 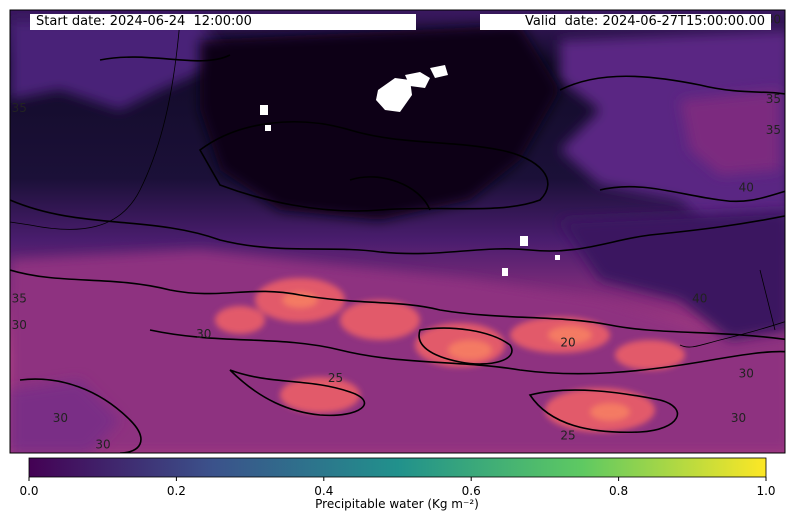 What do you see at coordinates (223, 22) in the screenshot?
I see `start-date-label: Start date: 2024-06-24 12:00:00` at bounding box center [223, 22].